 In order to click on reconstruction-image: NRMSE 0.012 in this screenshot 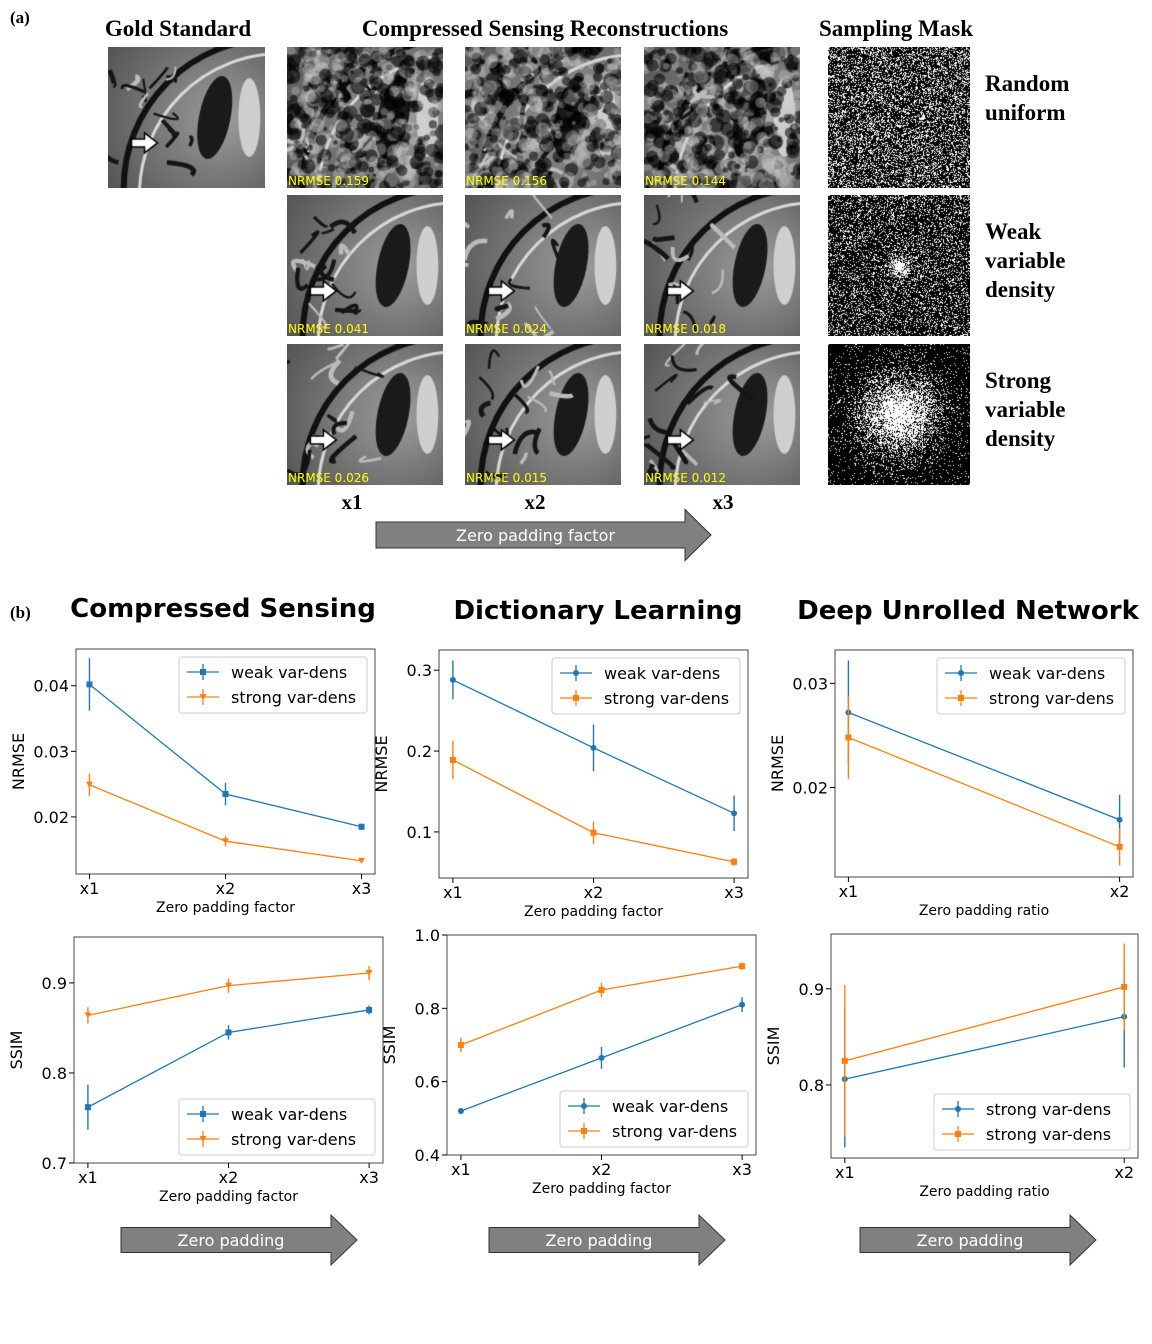, I will do `click(722, 414)`.